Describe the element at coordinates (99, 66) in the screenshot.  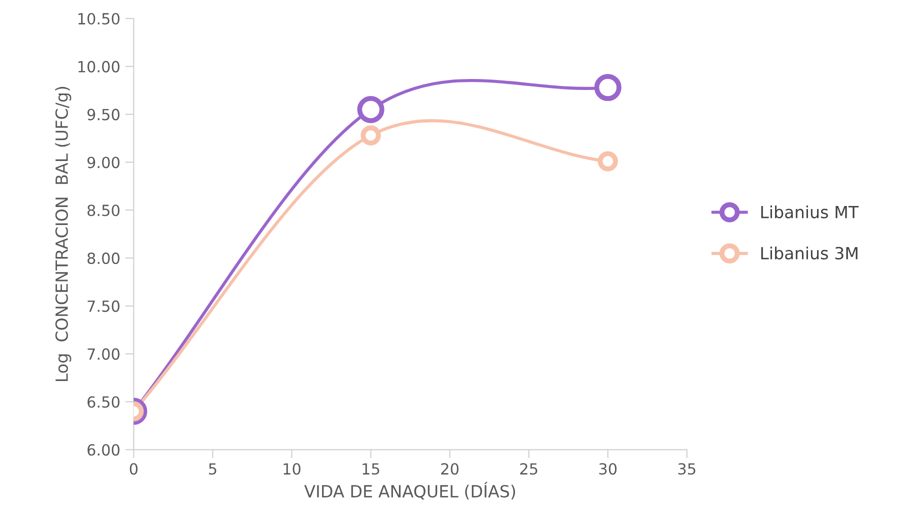
I see `y-tick-label: 10.00` at that location.